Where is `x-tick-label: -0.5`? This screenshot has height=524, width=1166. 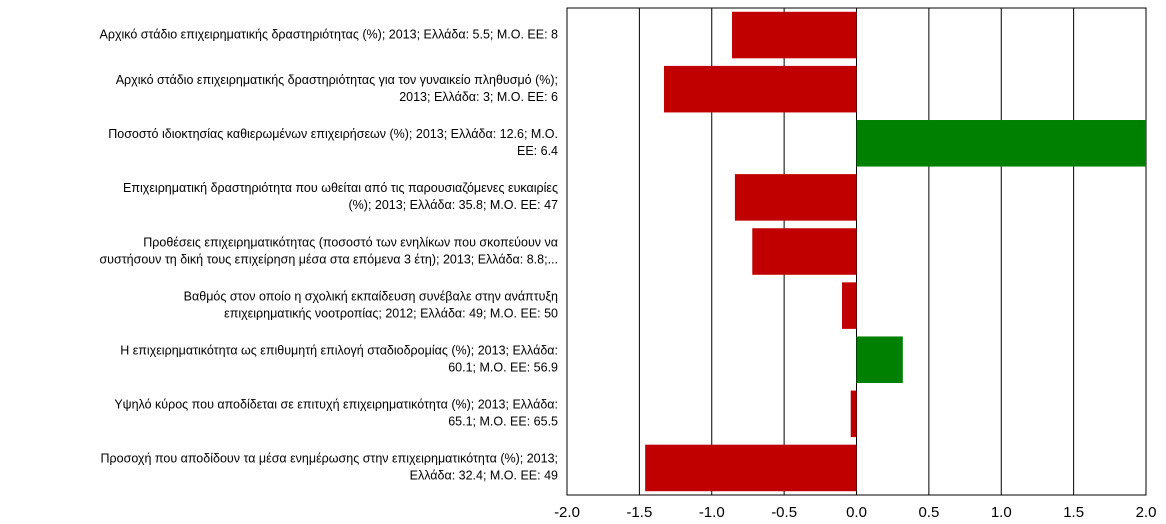
x-tick-label: -0.5 is located at coordinates (784, 512).